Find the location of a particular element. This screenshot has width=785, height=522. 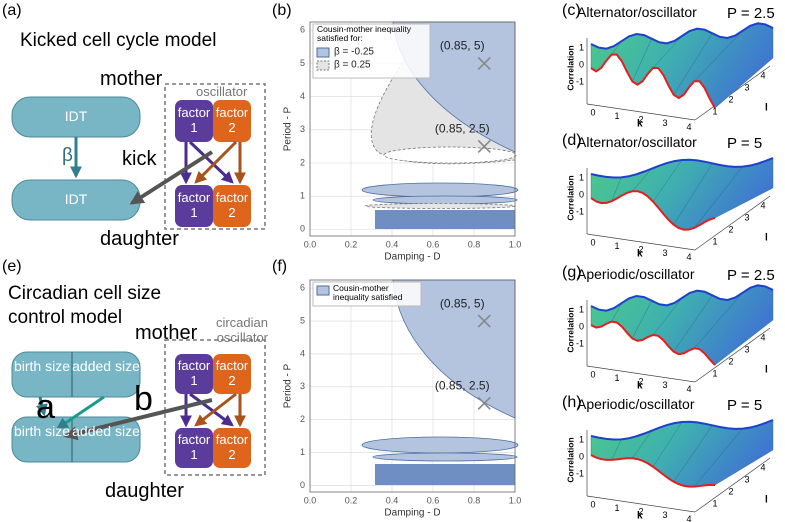

l-axis is located at coordinates (732, 223).